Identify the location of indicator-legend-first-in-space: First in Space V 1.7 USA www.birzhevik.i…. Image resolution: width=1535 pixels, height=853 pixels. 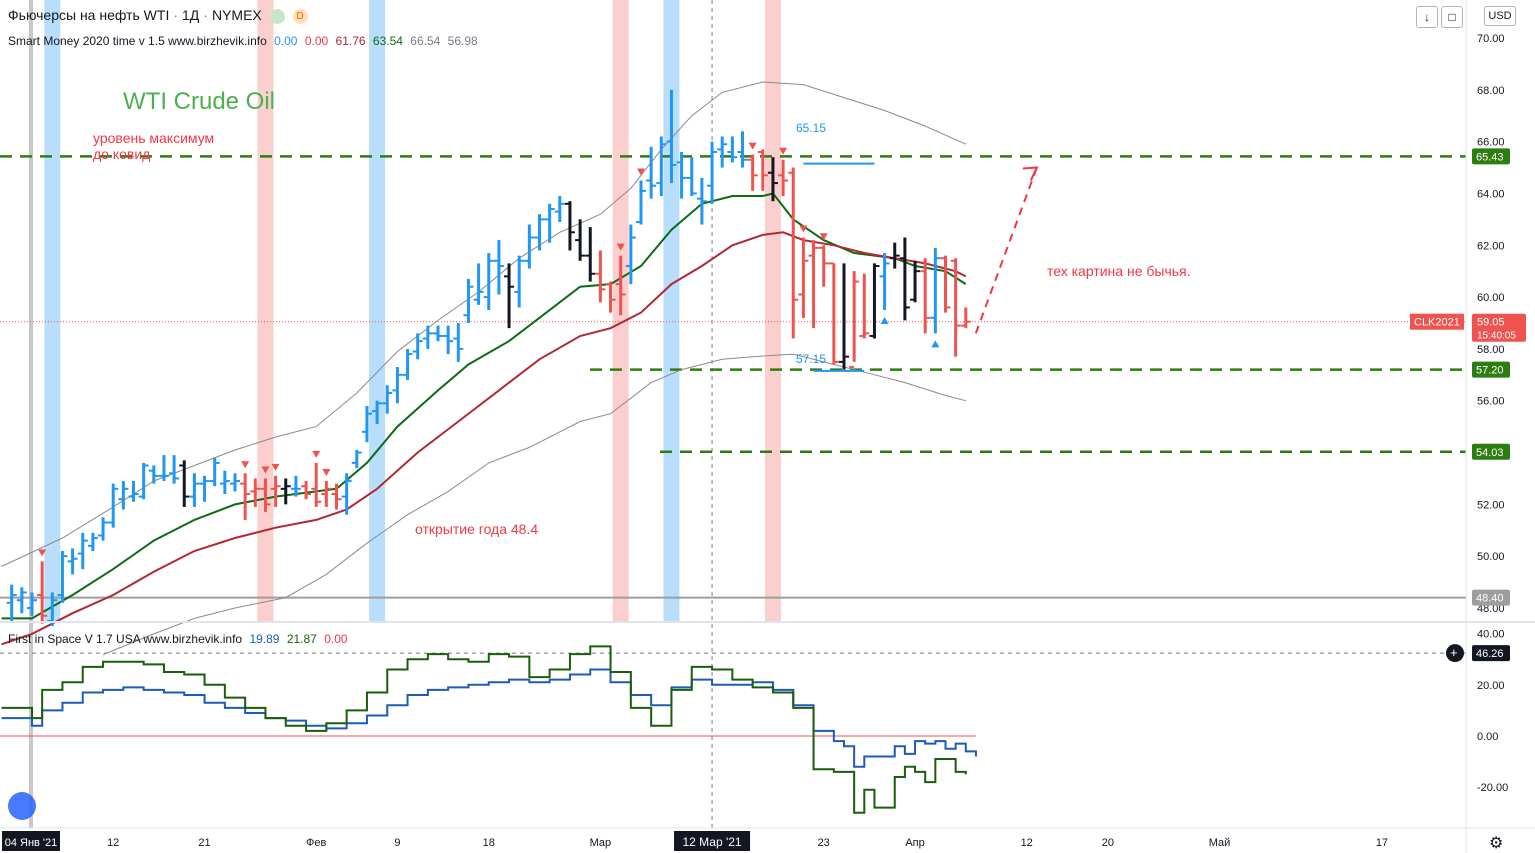
(178, 639).